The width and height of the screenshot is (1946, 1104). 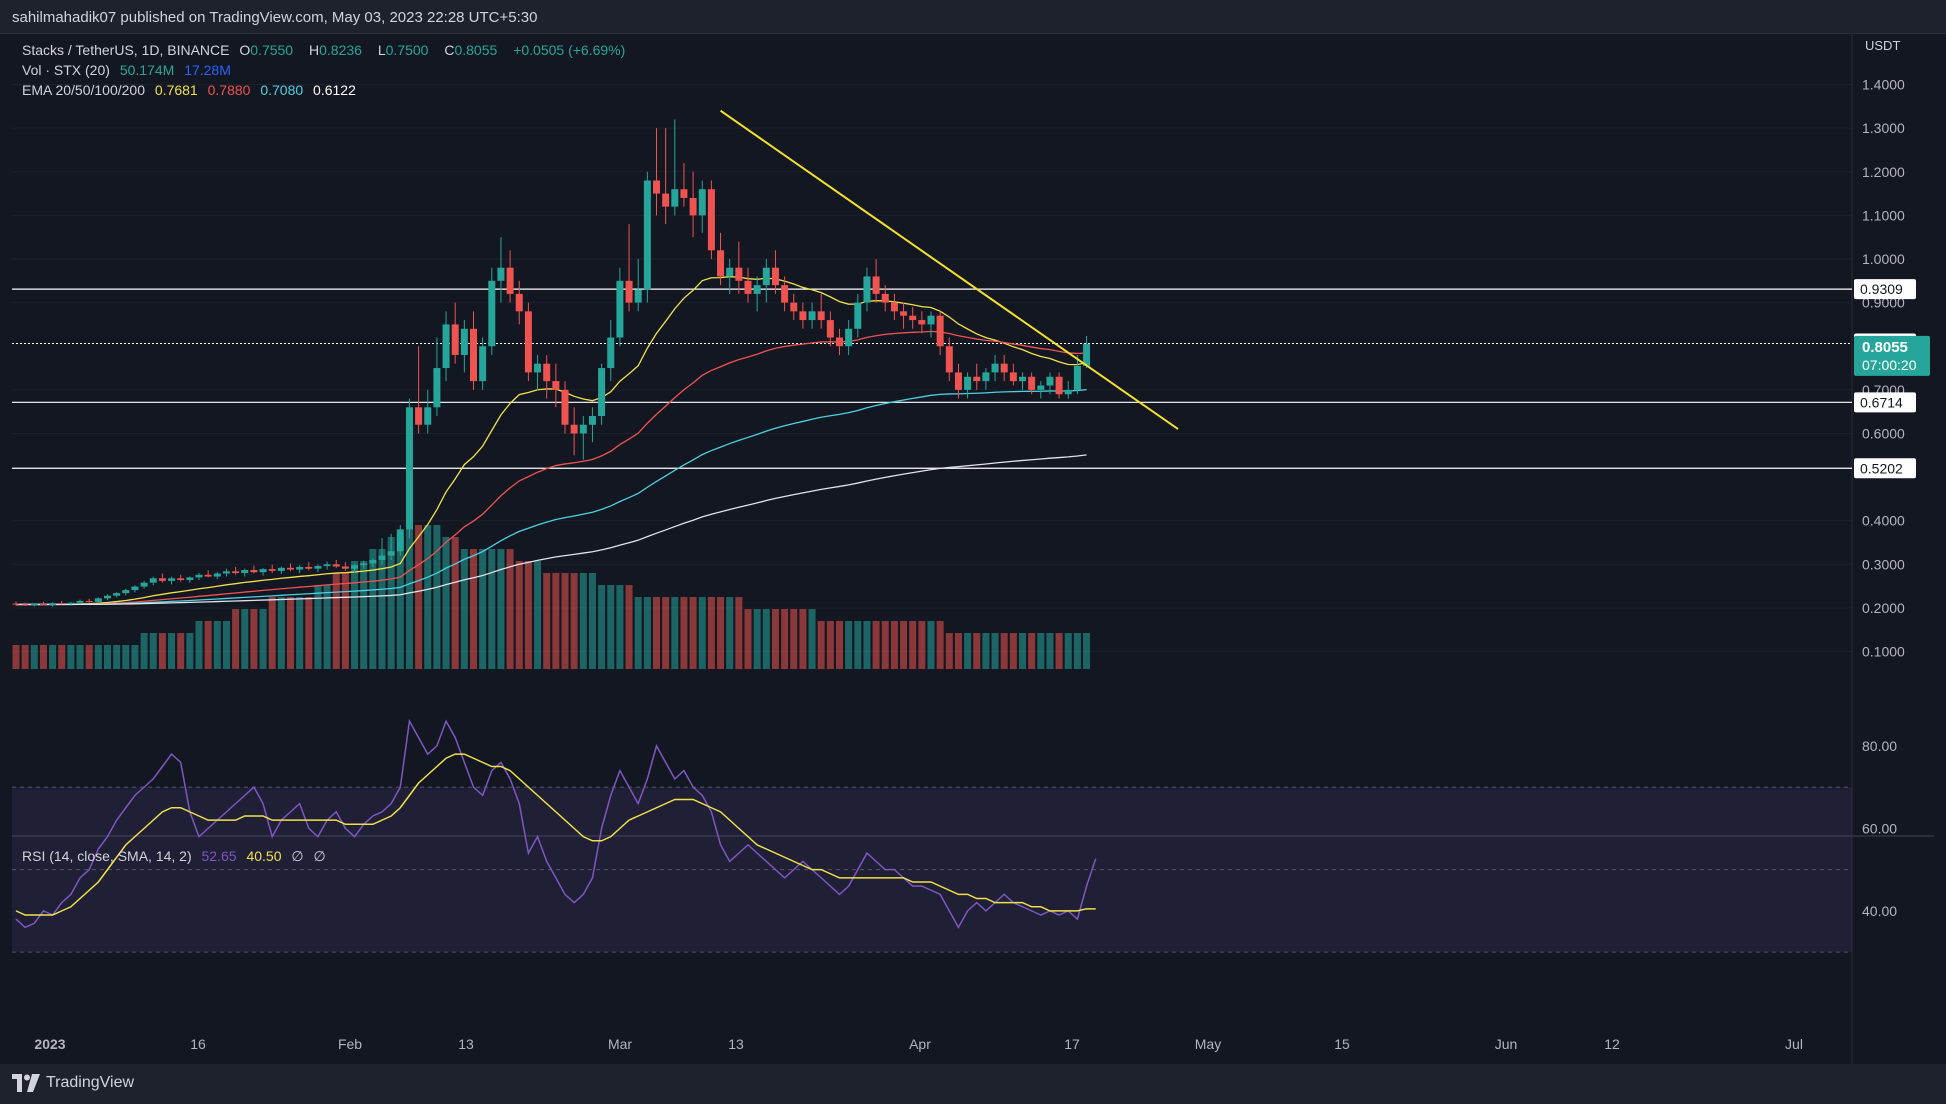 I want to click on trendline, so click(x=949, y=269).